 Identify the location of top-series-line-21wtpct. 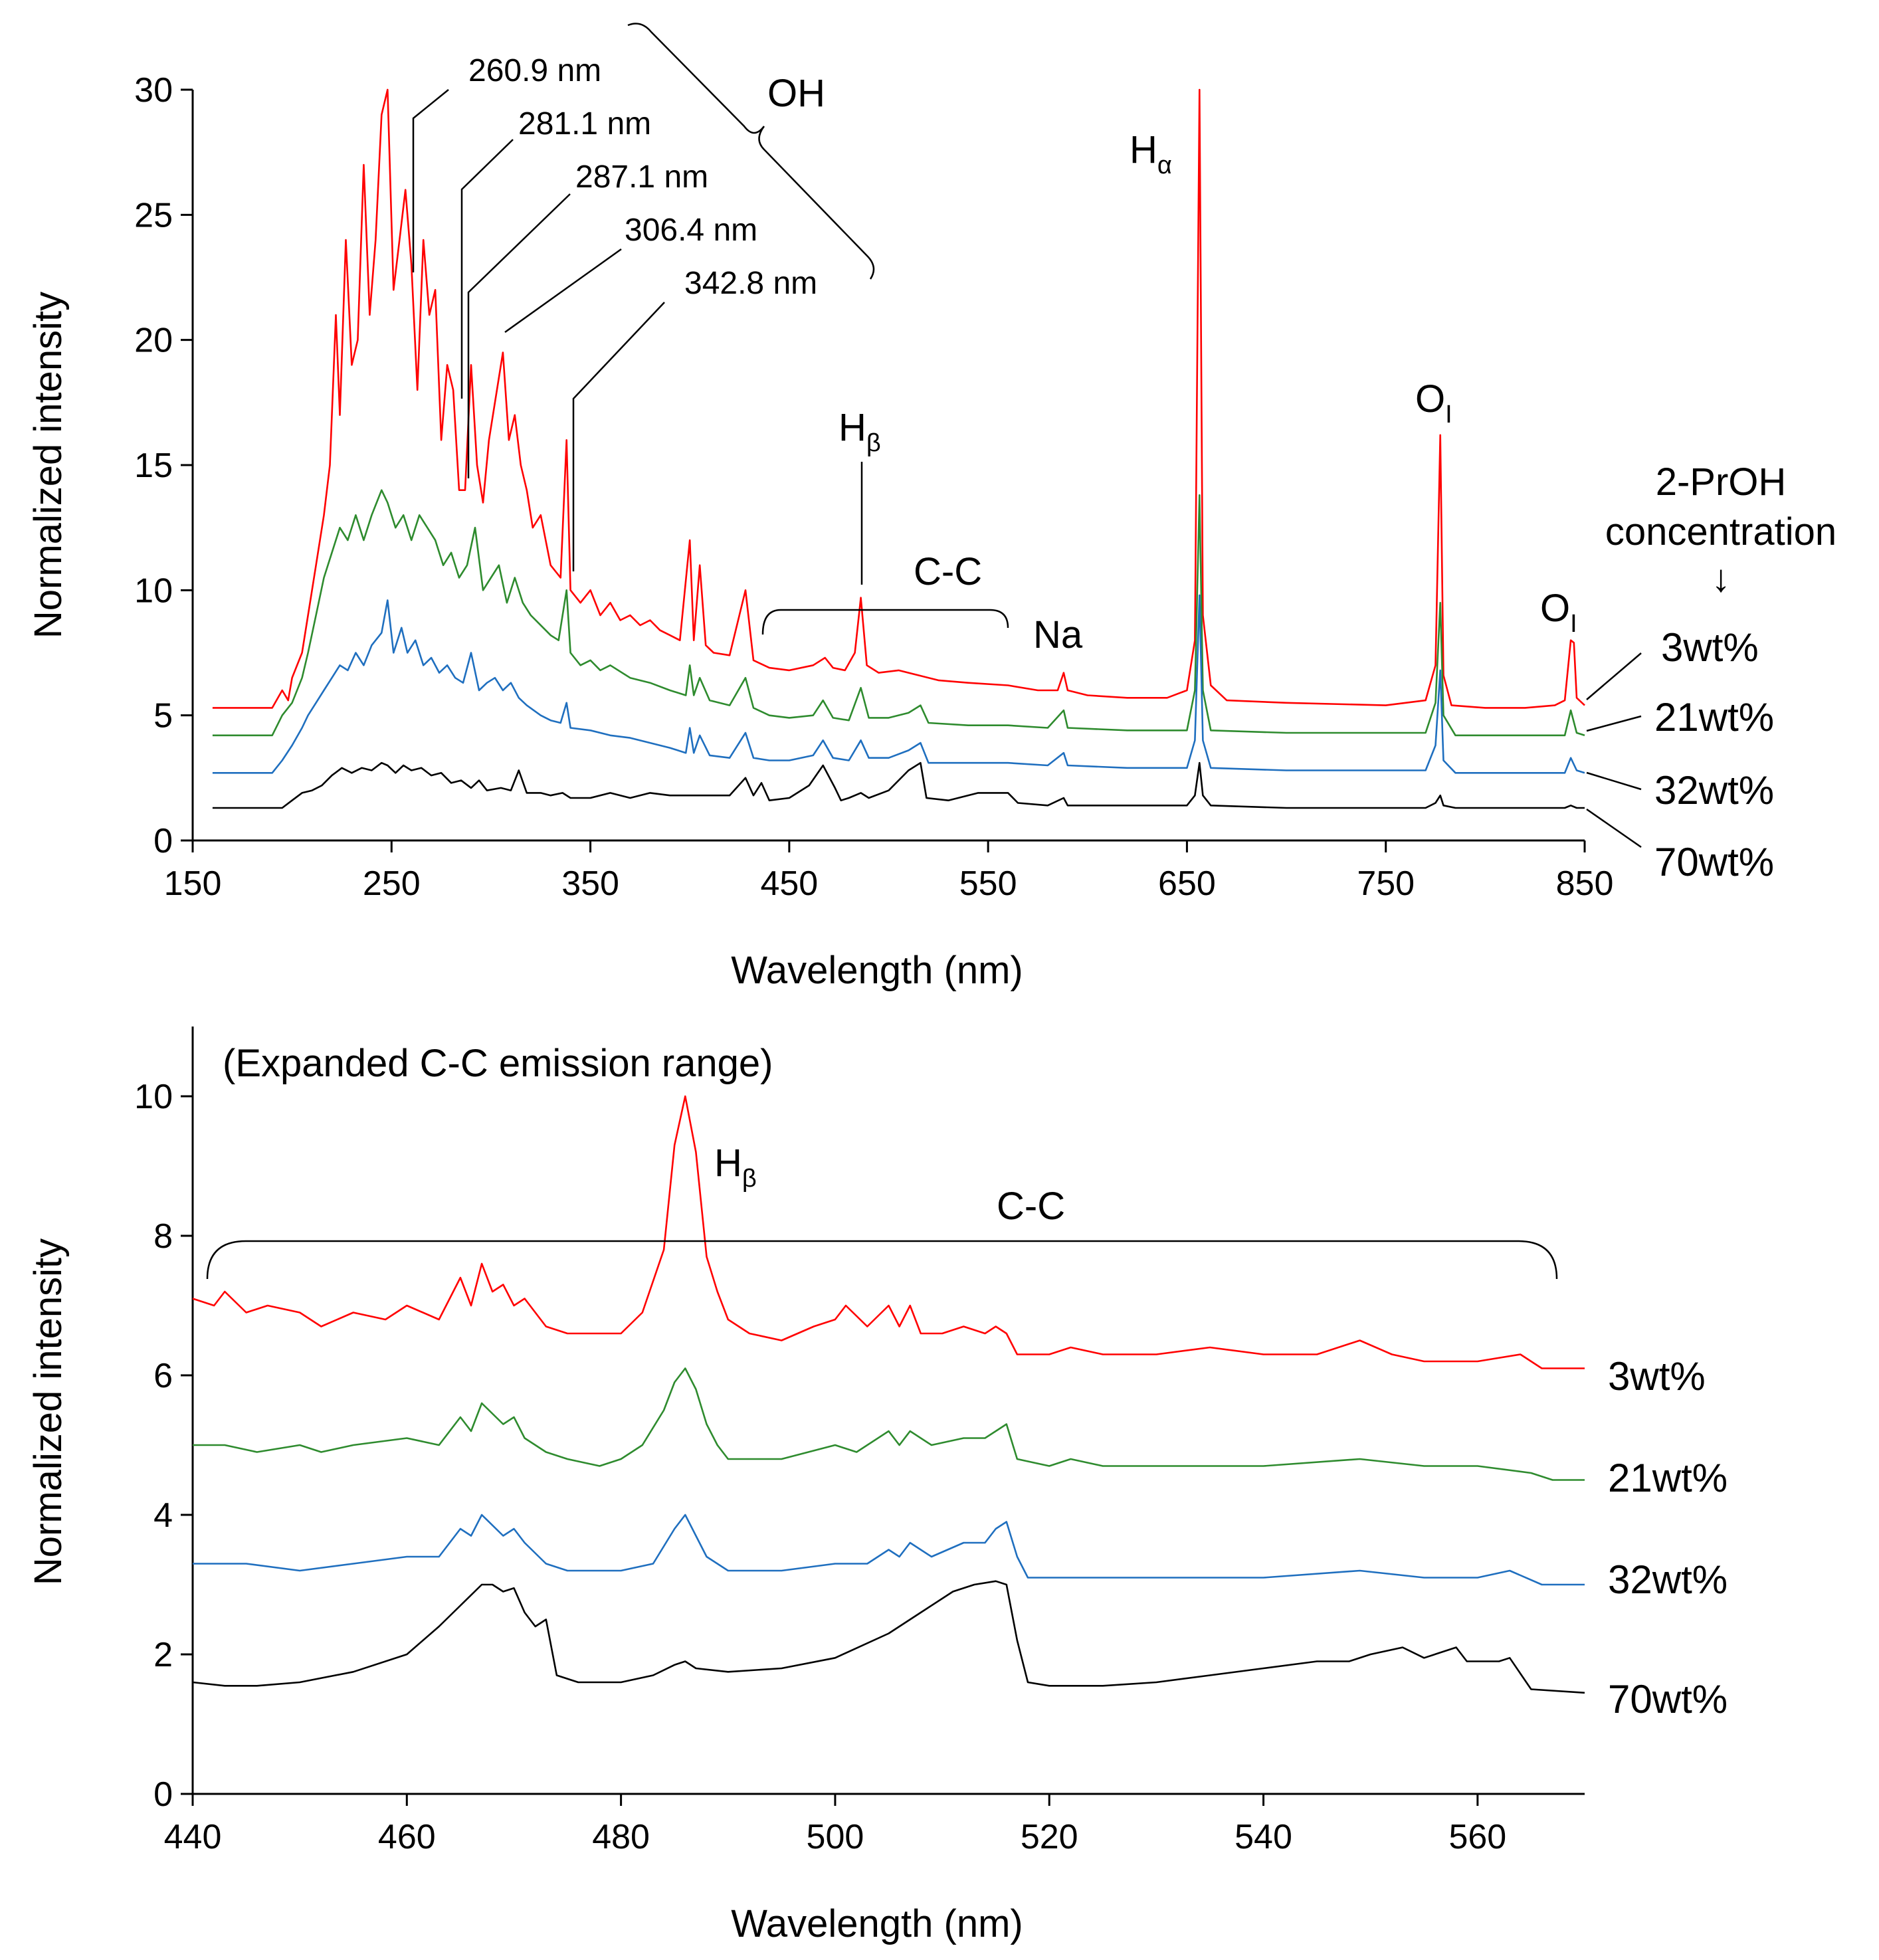
(899, 613).